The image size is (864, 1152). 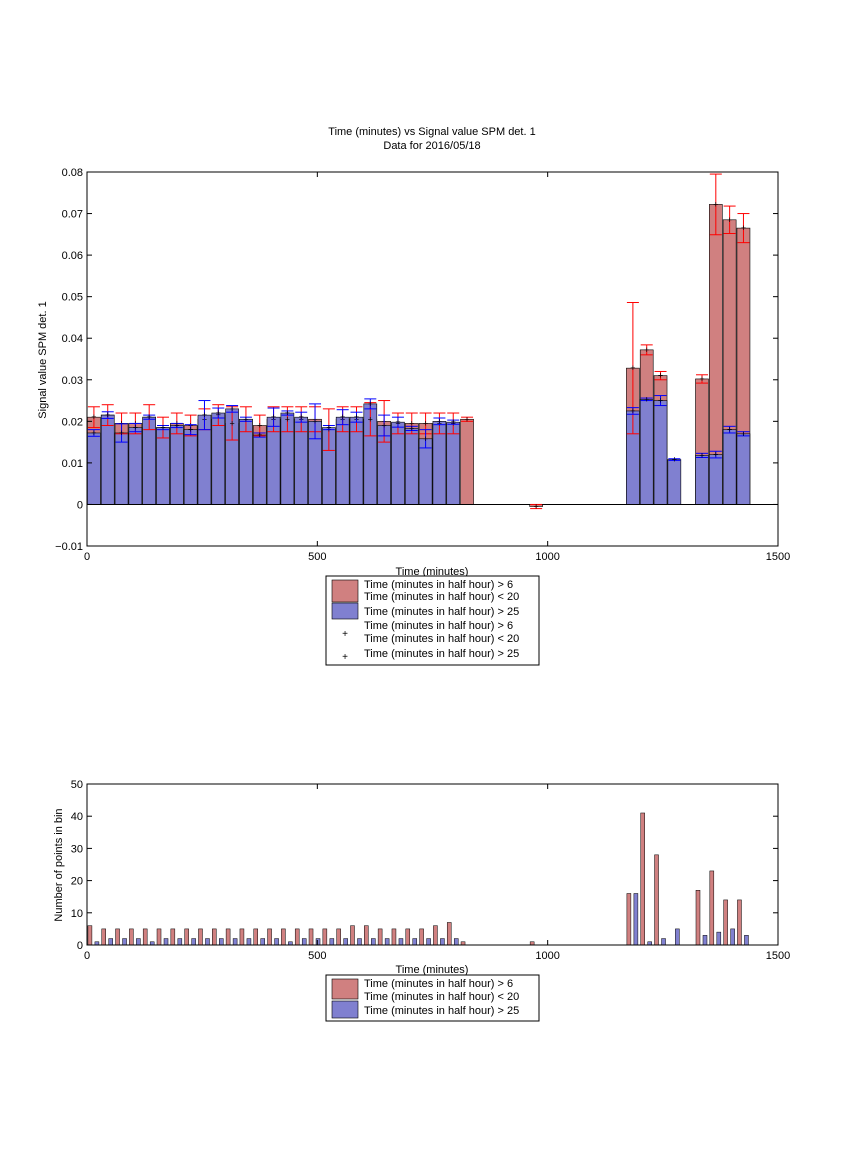 I want to click on chart1-ytick-label: 0.01, so click(x=72, y=464).